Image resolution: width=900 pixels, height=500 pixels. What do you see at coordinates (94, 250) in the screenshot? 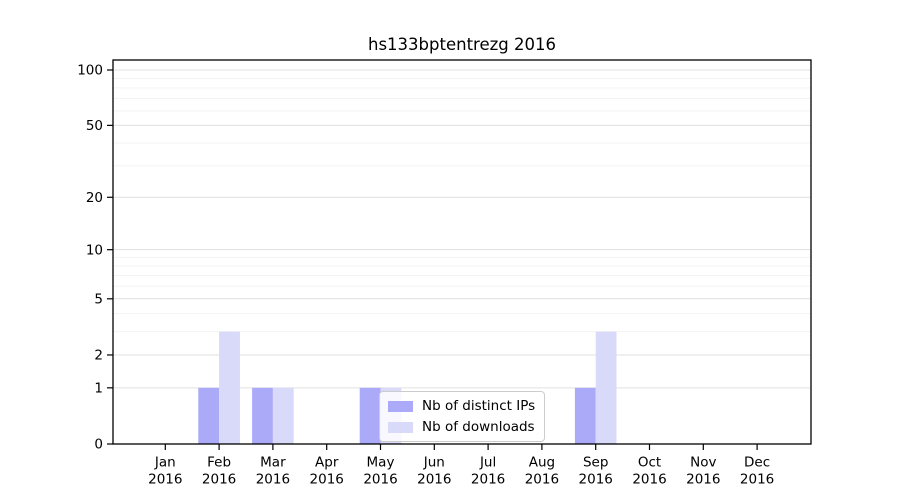
I see `y-tick-label: 10` at bounding box center [94, 250].